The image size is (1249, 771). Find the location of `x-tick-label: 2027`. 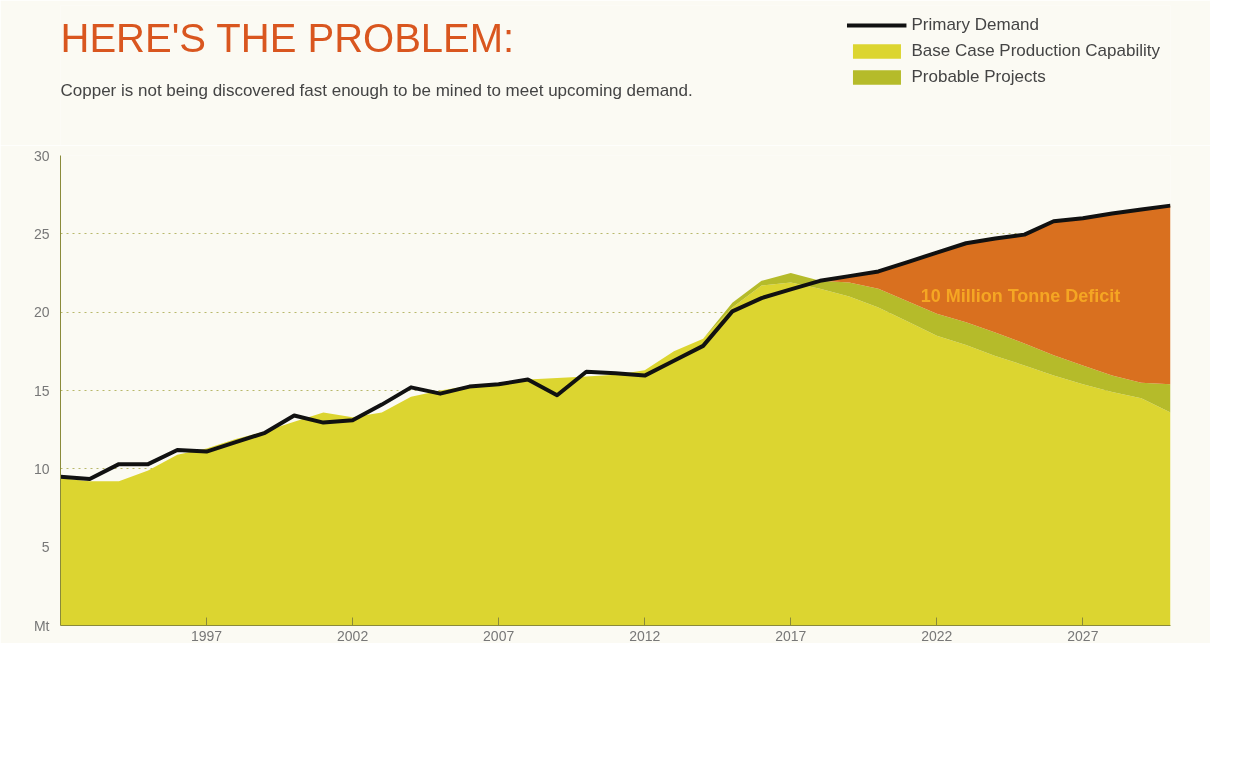

x-tick-label: 2027 is located at coordinates (1083, 635).